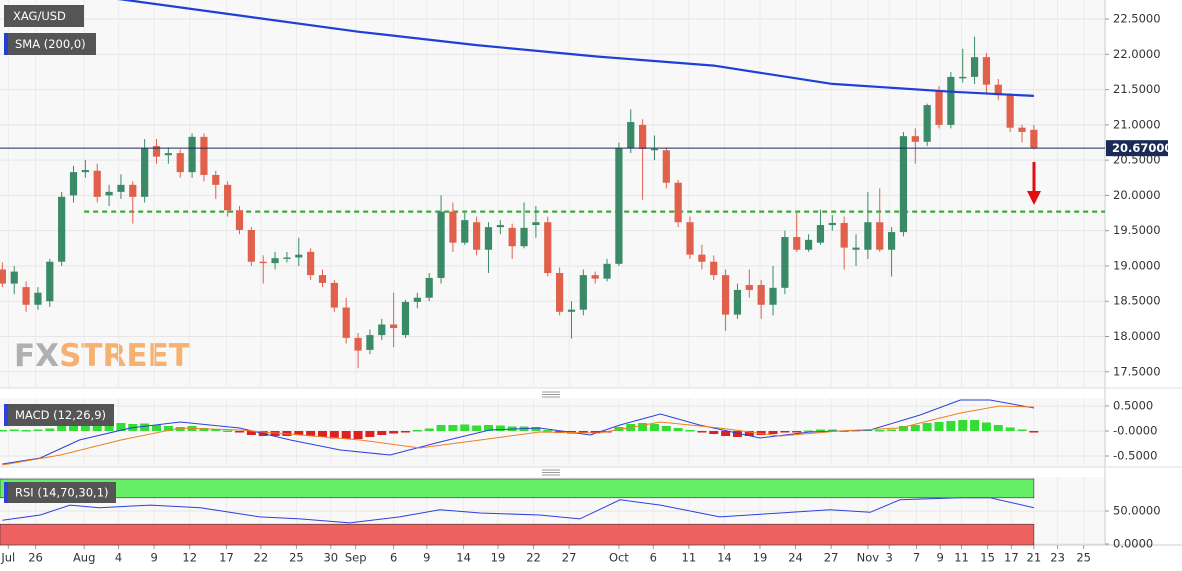 The height and width of the screenshot is (571, 1182). Describe the element at coordinates (463, 558) in the screenshot. I see `x-tick-label: 14` at that location.